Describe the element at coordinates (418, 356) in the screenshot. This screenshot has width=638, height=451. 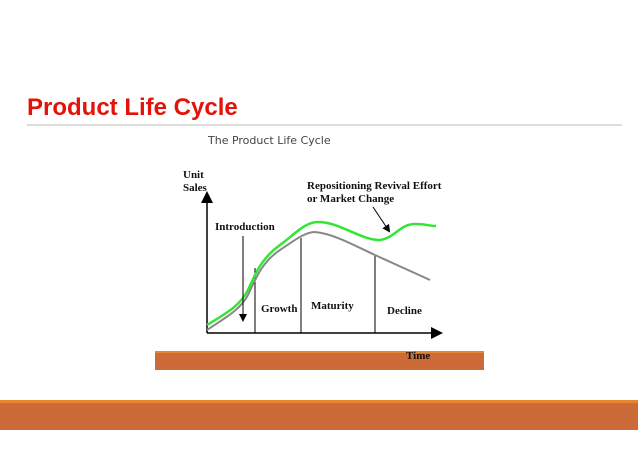
I see `x-axis-label: Time` at that location.